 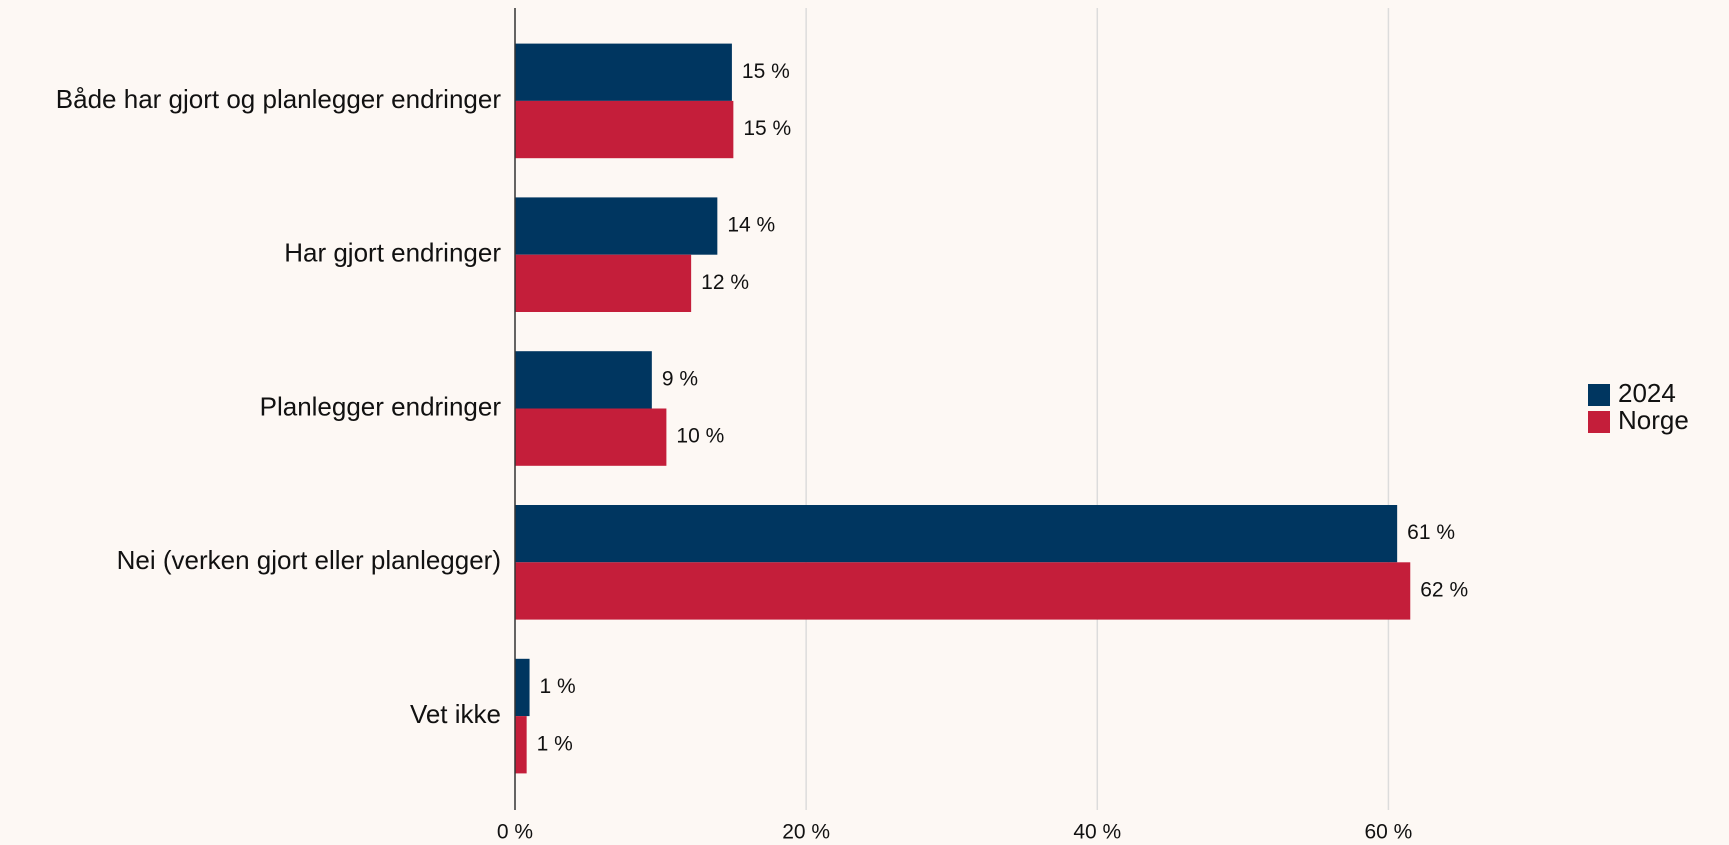 What do you see at coordinates (1097, 832) in the screenshot?
I see `x-tick-label: 40 %` at bounding box center [1097, 832].